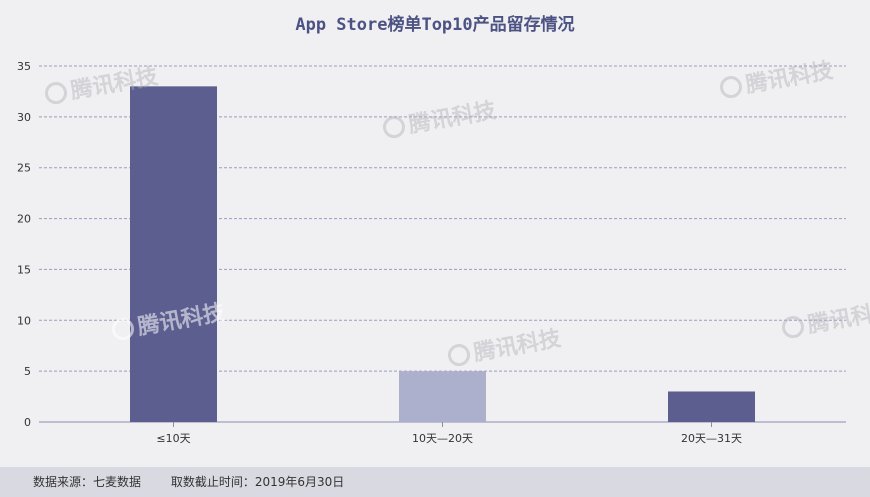 Image resolution: width=870 pixels, height=497 pixels. I want to click on chart-title: App Store榜单Top10产品留存情况, so click(435, 25).